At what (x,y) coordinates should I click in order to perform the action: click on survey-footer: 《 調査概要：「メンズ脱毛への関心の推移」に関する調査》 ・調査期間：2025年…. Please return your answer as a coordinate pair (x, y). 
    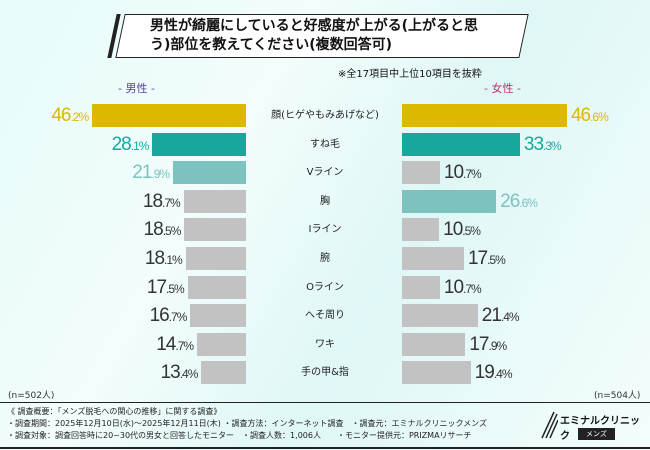
    Looking at the image, I should click on (247, 424).